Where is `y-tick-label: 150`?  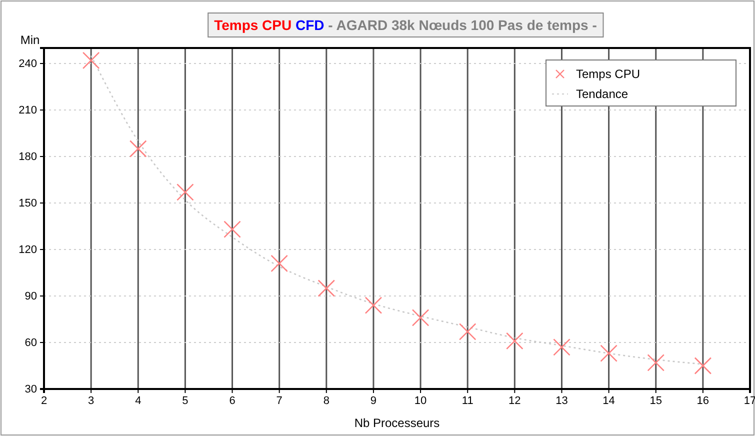 y-tick-label: 150 is located at coordinates (27, 204).